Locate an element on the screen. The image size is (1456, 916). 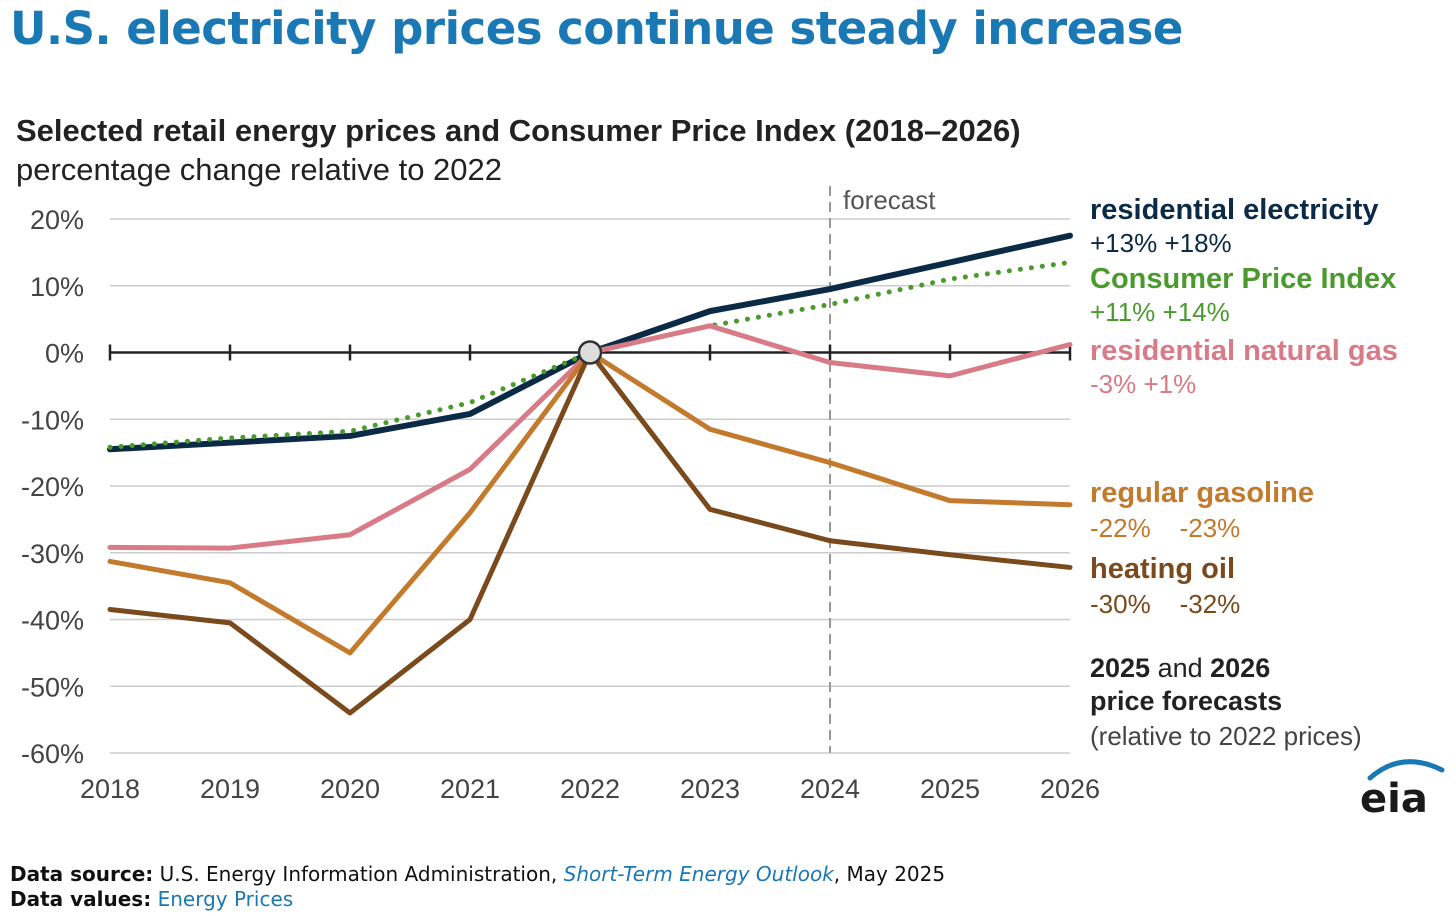
series-label-gasoline: regular gasoline is located at coordinates (1202, 493).